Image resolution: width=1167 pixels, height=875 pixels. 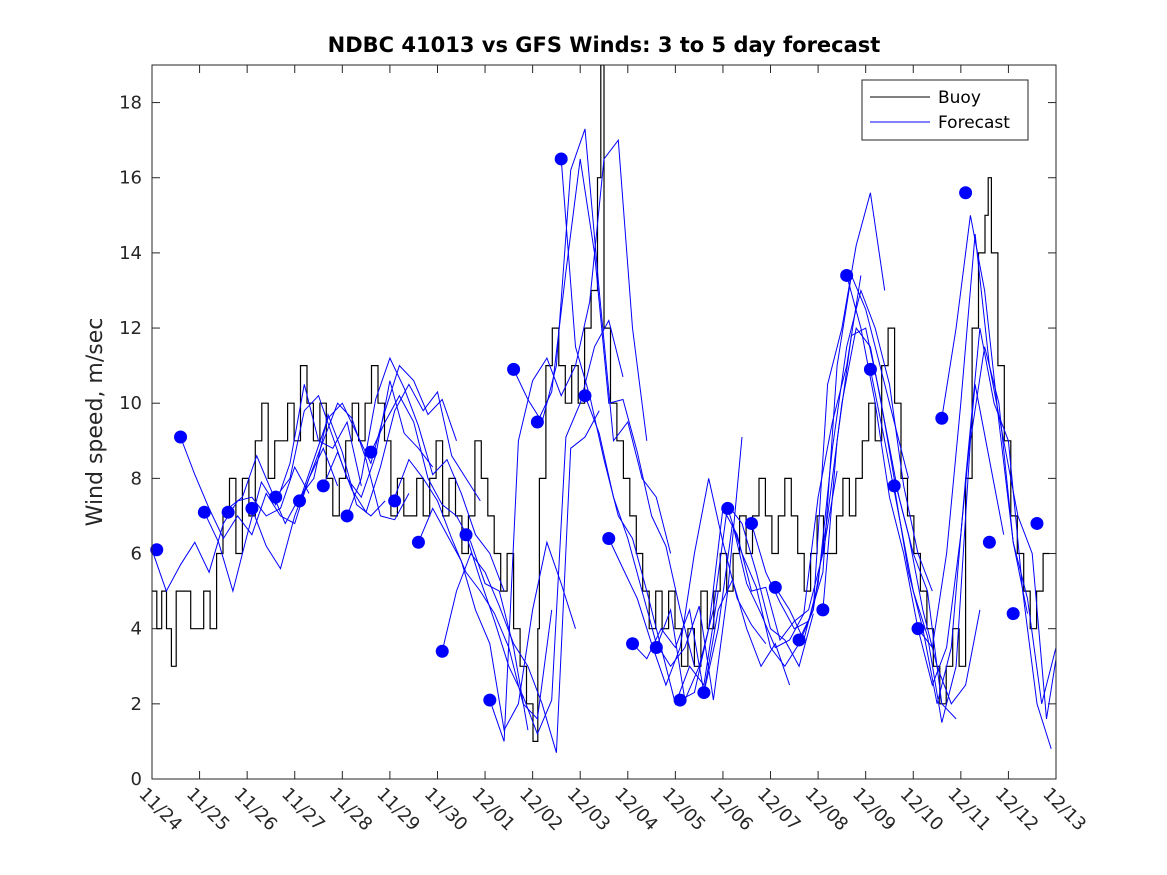 I want to click on y-tick-label: 0, so click(x=136, y=779).